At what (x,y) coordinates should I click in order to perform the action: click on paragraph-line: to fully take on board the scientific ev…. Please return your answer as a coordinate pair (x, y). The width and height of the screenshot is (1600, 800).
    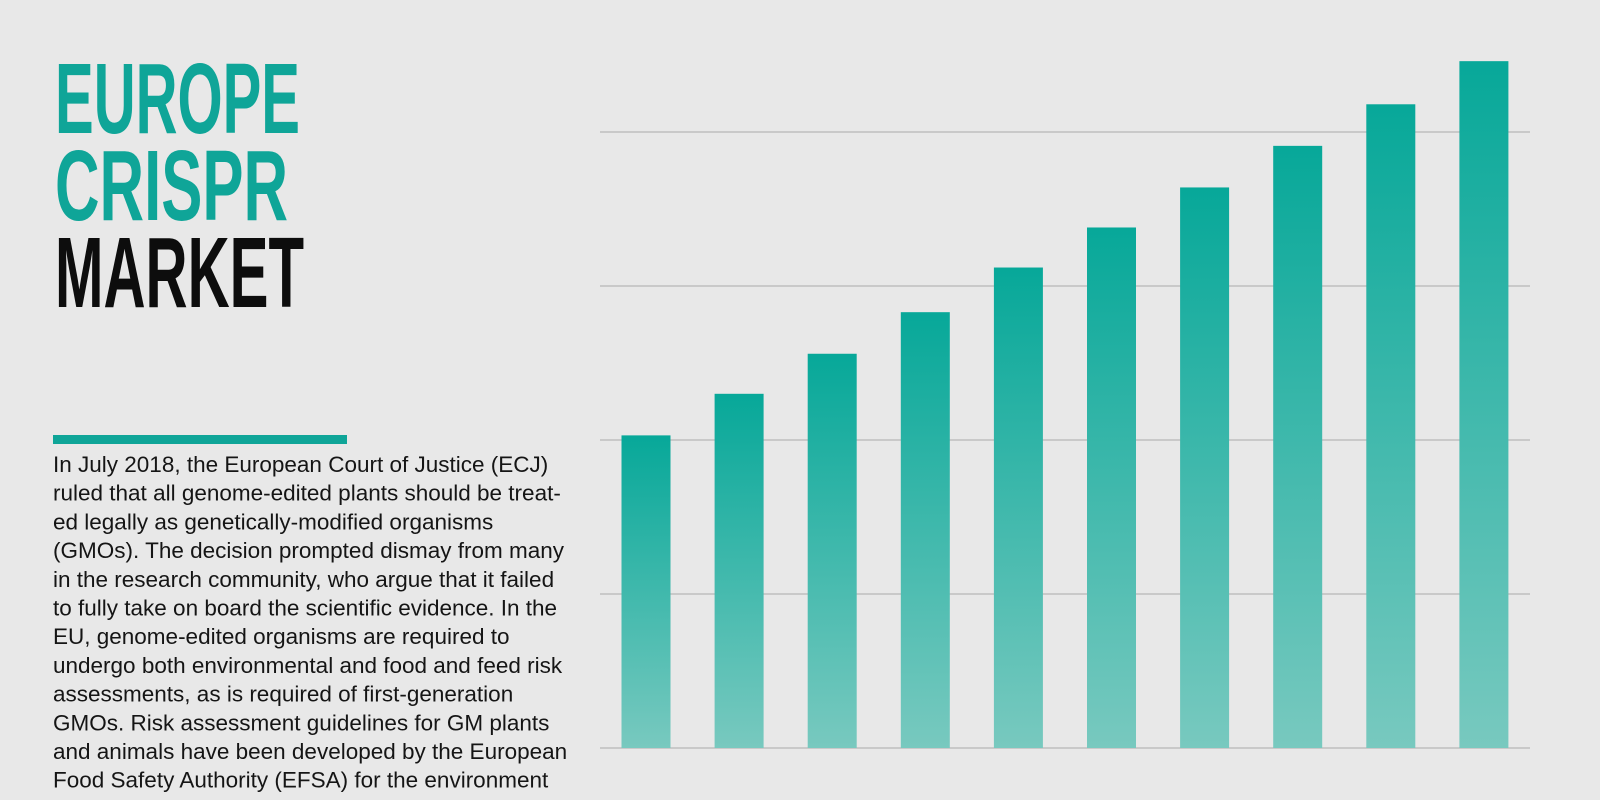
    Looking at the image, I should click on (305, 608).